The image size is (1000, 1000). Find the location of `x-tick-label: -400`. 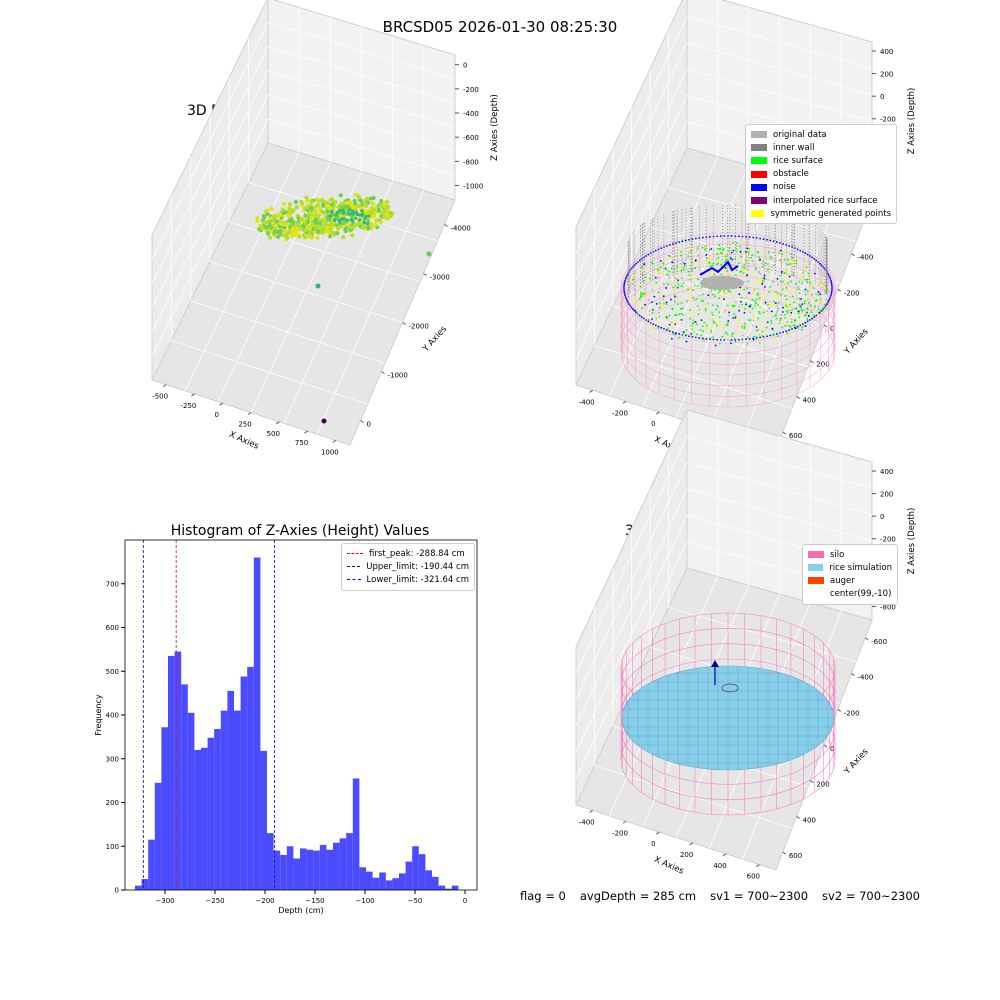

x-tick-label: -400 is located at coordinates (587, 822).